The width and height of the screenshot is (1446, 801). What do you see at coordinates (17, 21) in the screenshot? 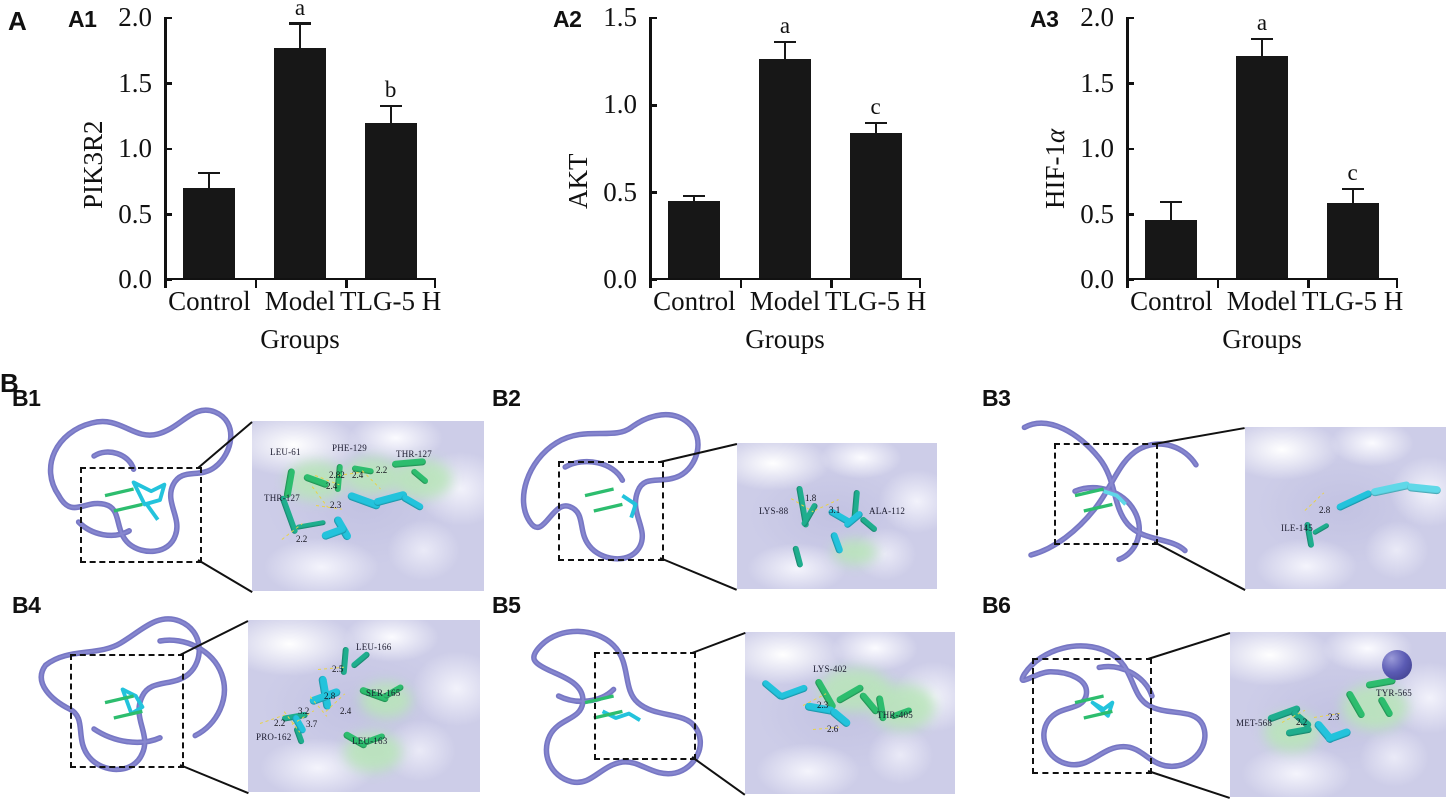
I see `section-letter-a: A` at bounding box center [17, 21].